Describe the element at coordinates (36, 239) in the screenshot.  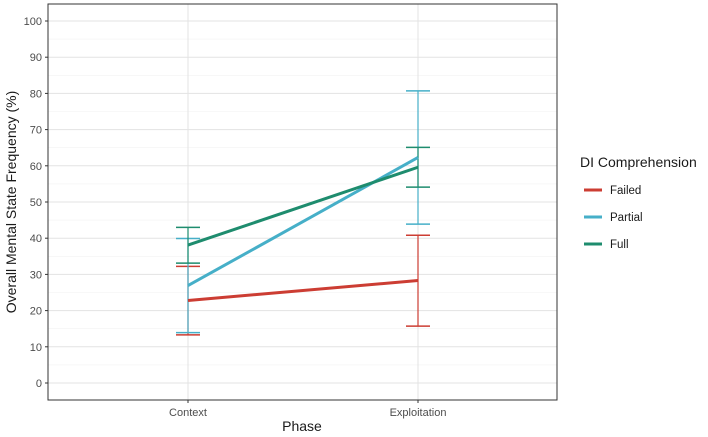
I see `y-tick-label: 40` at that location.